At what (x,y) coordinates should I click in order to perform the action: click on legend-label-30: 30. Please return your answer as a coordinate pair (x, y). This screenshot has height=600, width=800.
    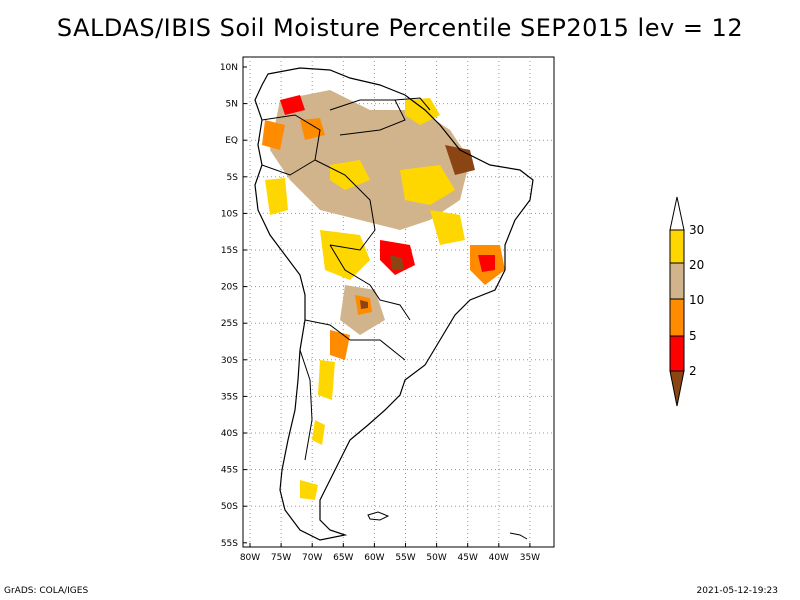
    Looking at the image, I should click on (697, 230).